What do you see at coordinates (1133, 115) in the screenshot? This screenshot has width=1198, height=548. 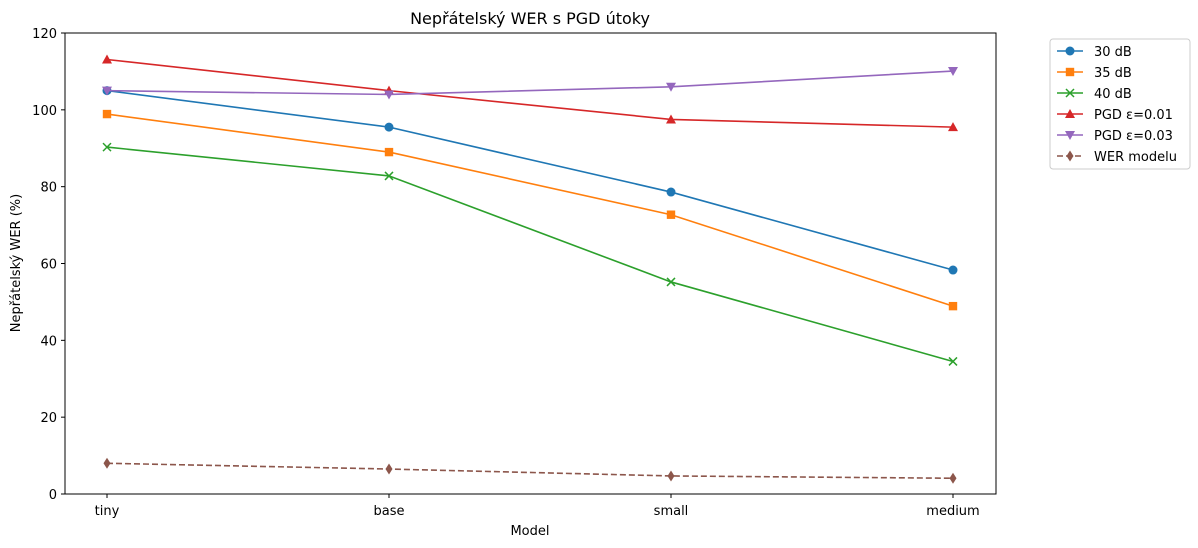 I see `legend-label: PGD ε=0.01` at bounding box center [1133, 115].